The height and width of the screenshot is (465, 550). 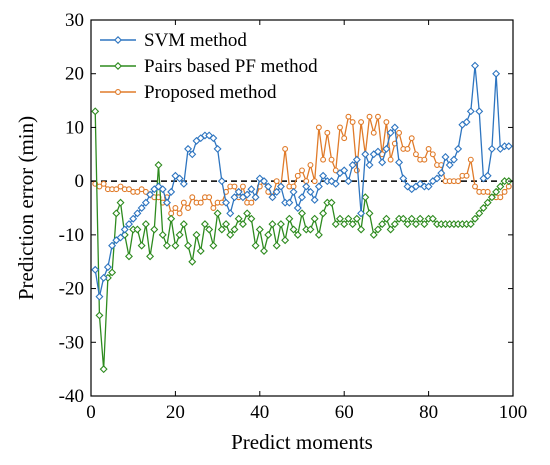 What do you see at coordinates (118, 66) in the screenshot?
I see `legend-marker-pairs-pf` at bounding box center [118, 66].